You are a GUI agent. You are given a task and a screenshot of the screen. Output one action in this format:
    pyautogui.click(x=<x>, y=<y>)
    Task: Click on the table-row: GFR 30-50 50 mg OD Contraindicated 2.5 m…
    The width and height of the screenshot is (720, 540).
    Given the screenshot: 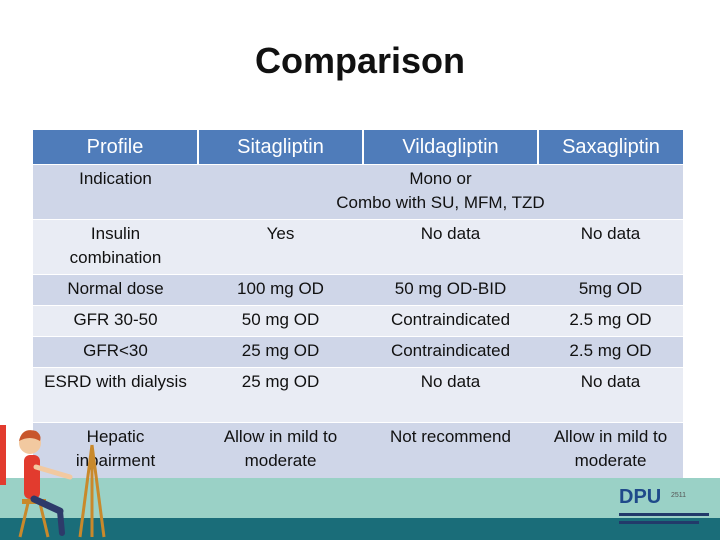 What is the action you would take?
    pyautogui.click(x=358, y=321)
    